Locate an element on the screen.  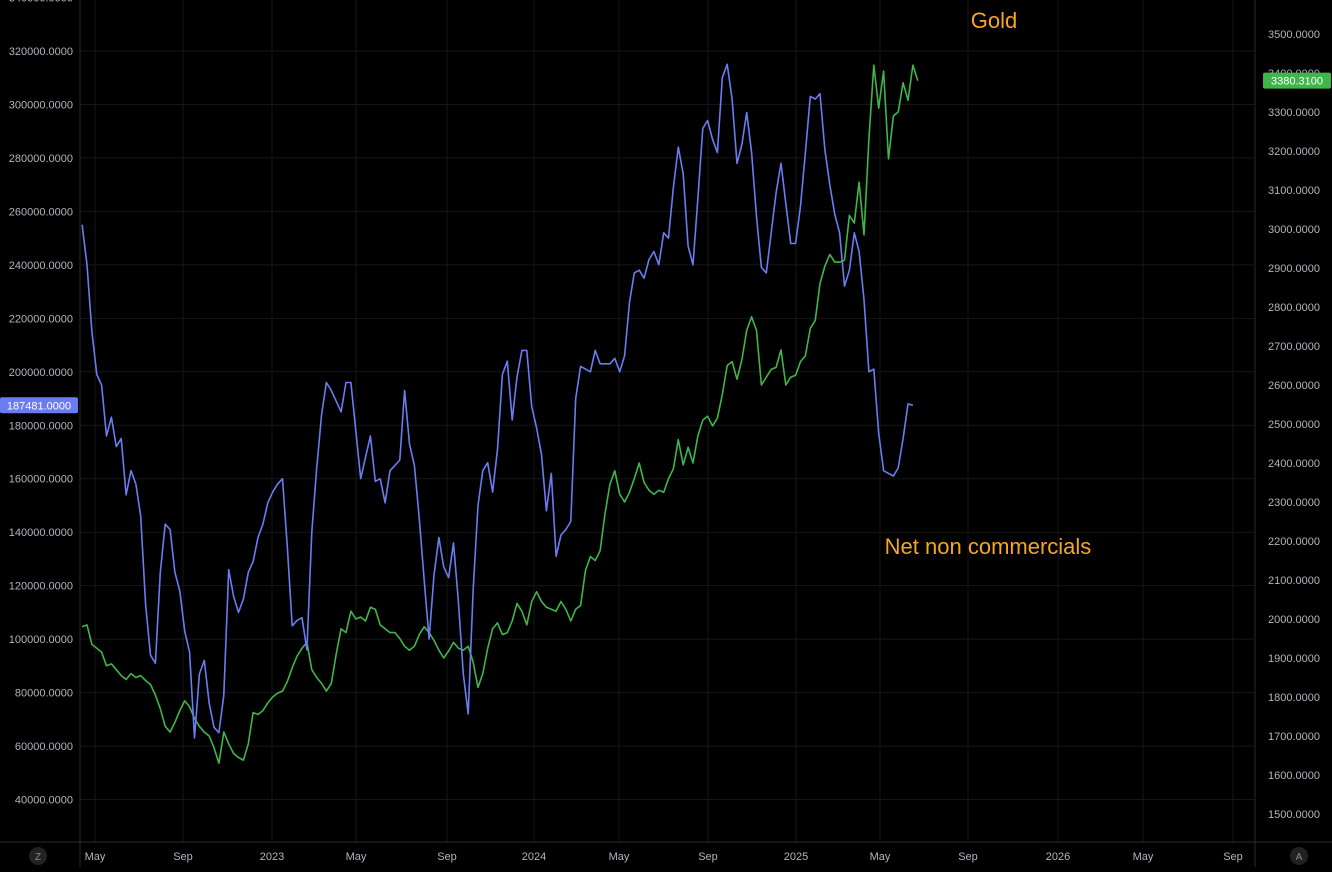
right-tick-label: 2500.0000 is located at coordinates (1294, 425).